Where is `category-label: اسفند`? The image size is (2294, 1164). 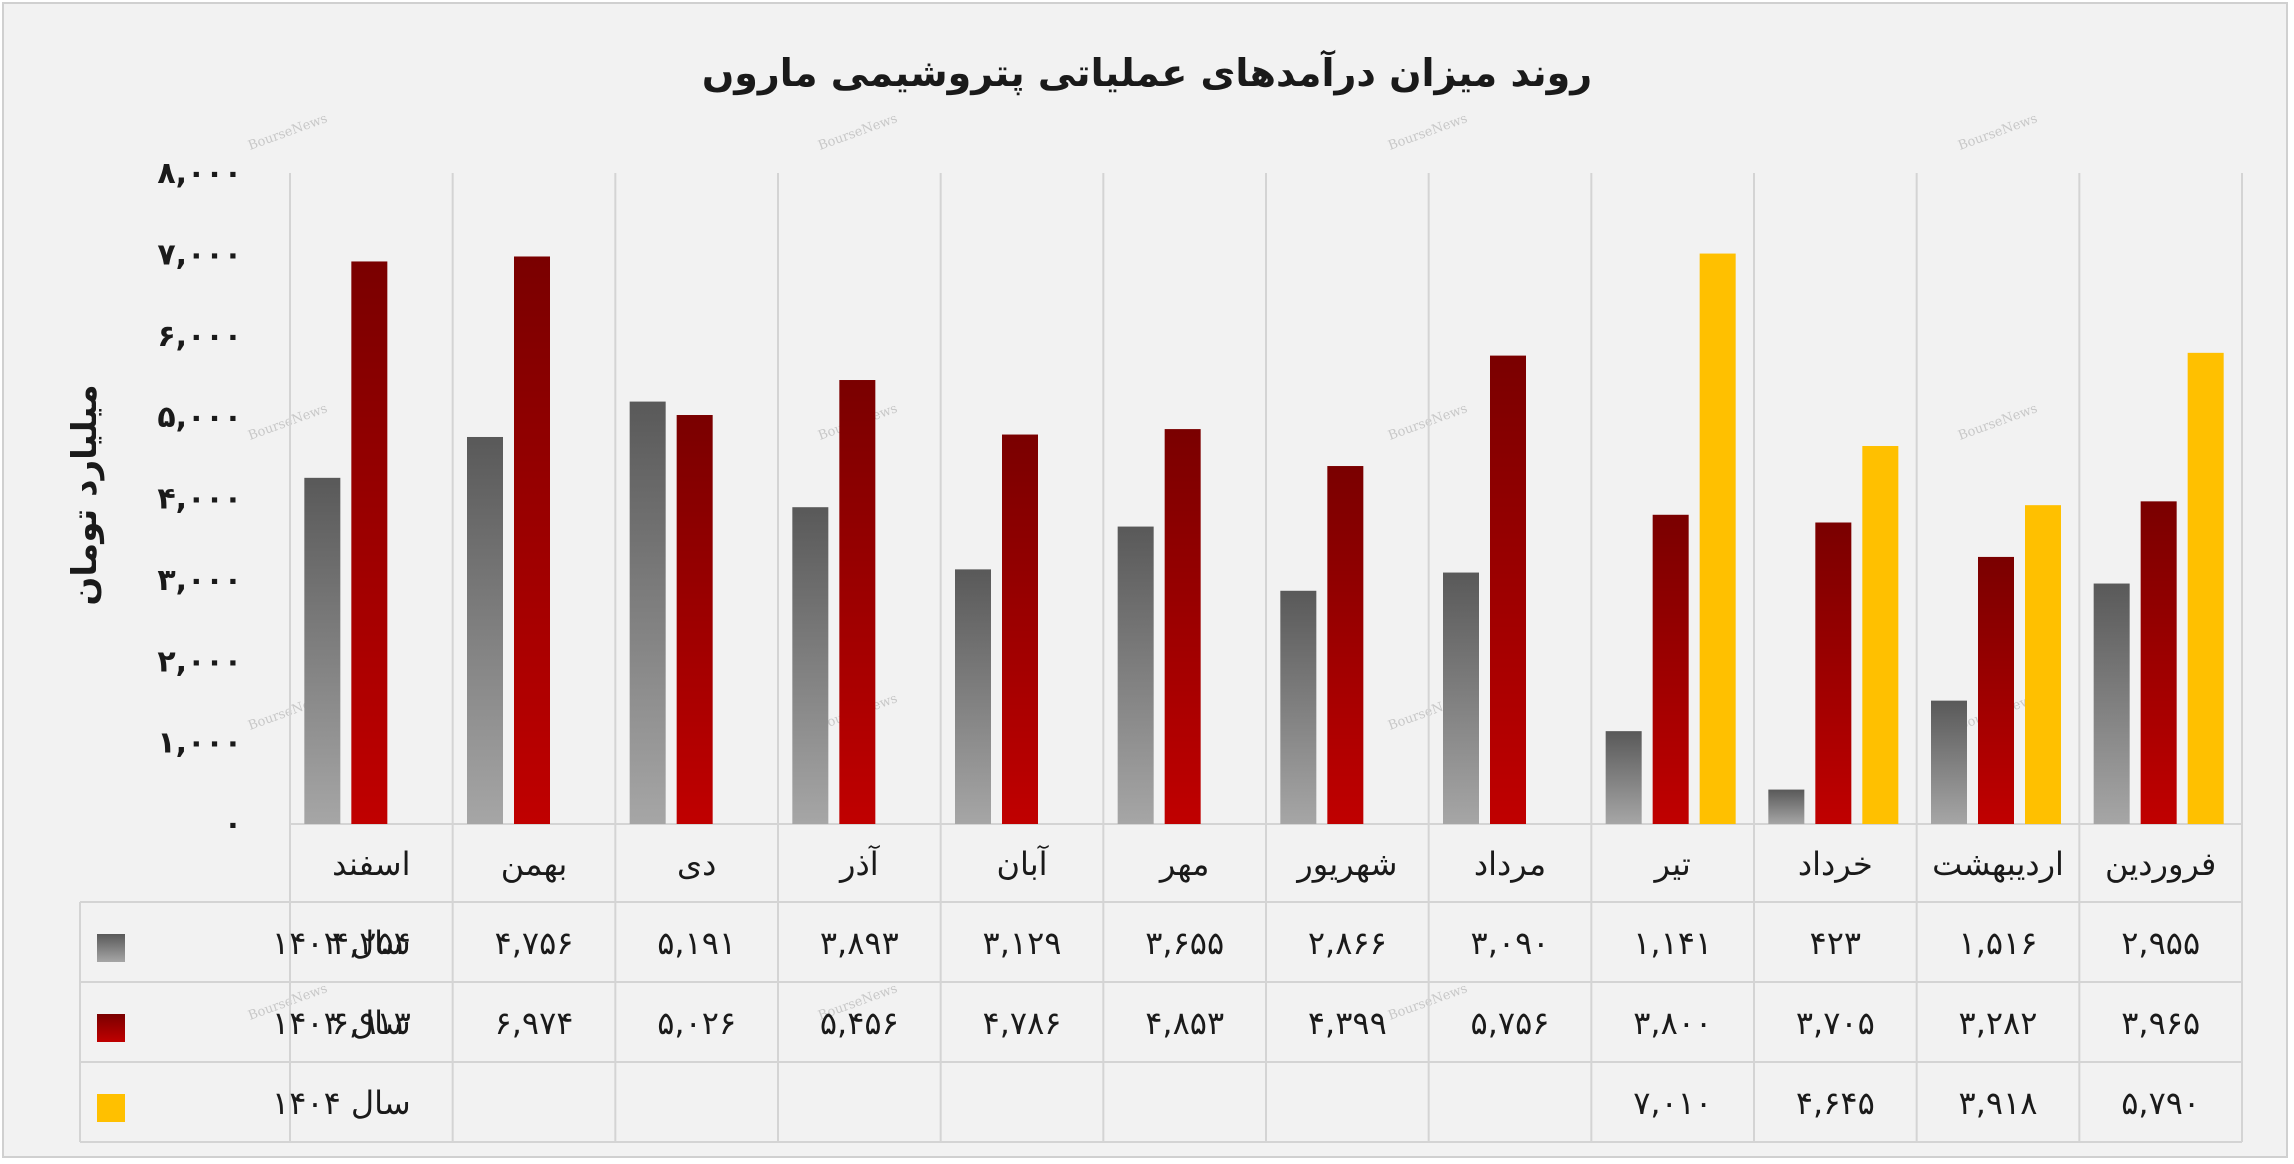 category-label: اسفند is located at coordinates (371, 864).